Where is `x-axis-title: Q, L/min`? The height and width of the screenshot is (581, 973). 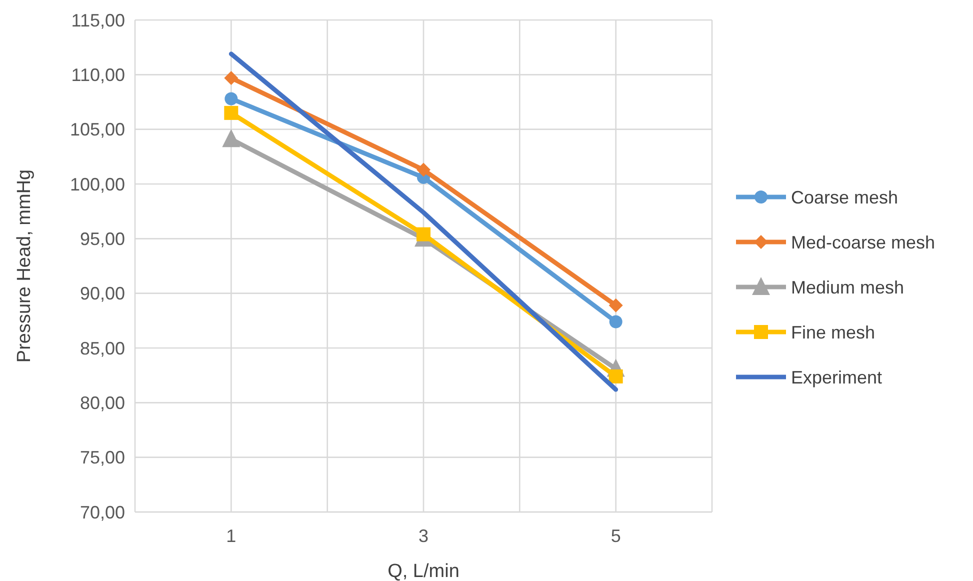
x-axis-title: Q, L/min is located at coordinates (424, 571).